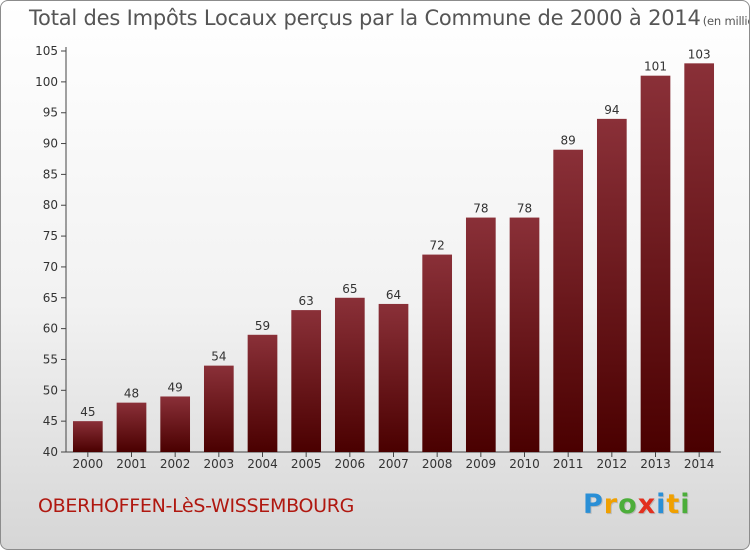 The width and height of the screenshot is (750, 550). I want to click on data-label: 65, so click(349, 289).